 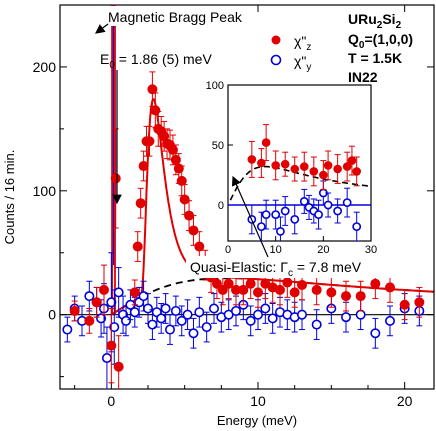 What do you see at coordinates (302, 63) in the screenshot?
I see `legend-label-chi-y: χ"y` at bounding box center [302, 63].